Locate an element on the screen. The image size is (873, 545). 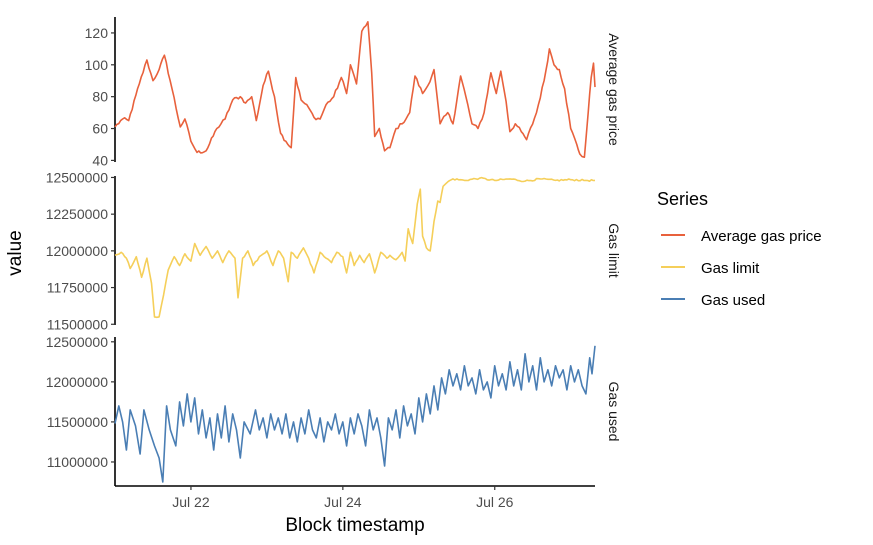
legend-label: Average gas price is located at coordinates (761, 236).